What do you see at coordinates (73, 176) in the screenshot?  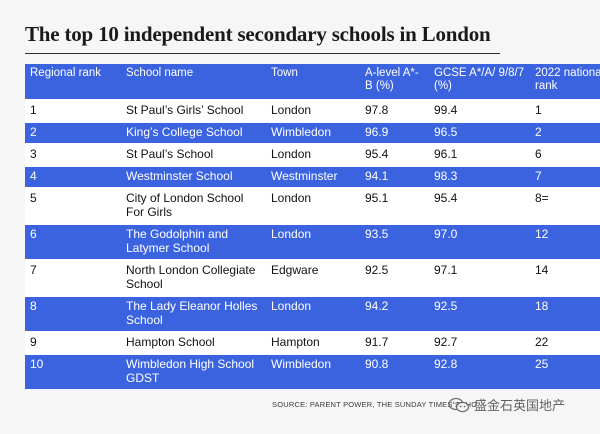 I see `cell-regional-rank: 4` at bounding box center [73, 176].